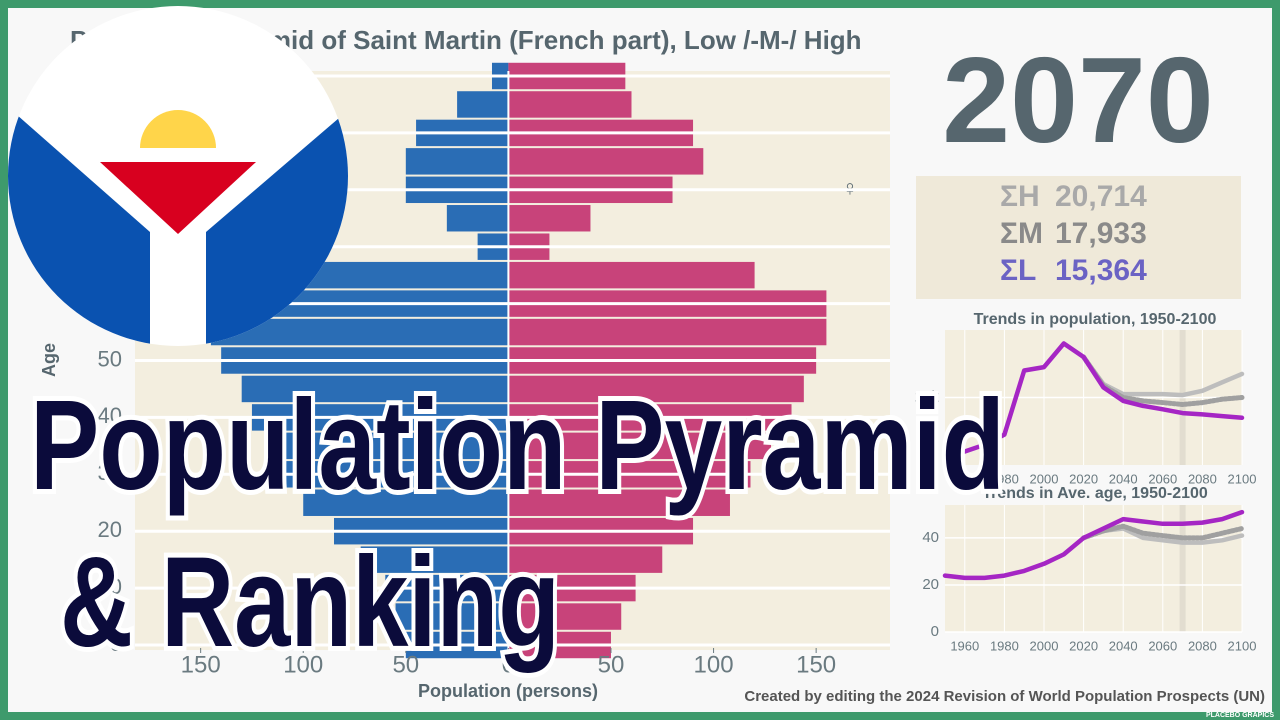  What do you see at coordinates (1095, 319) in the screenshot?
I see `trend-title: Trends in population, 1950-2100` at bounding box center [1095, 319].